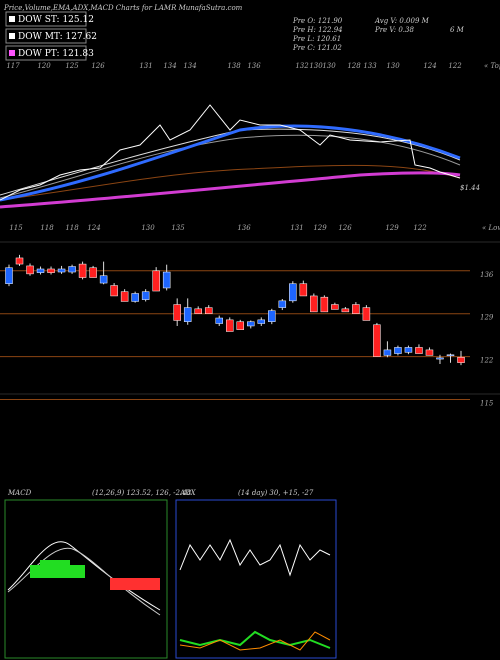 The image size is (500, 660). I want to click on value-tag: $1.44, so click(470, 188).